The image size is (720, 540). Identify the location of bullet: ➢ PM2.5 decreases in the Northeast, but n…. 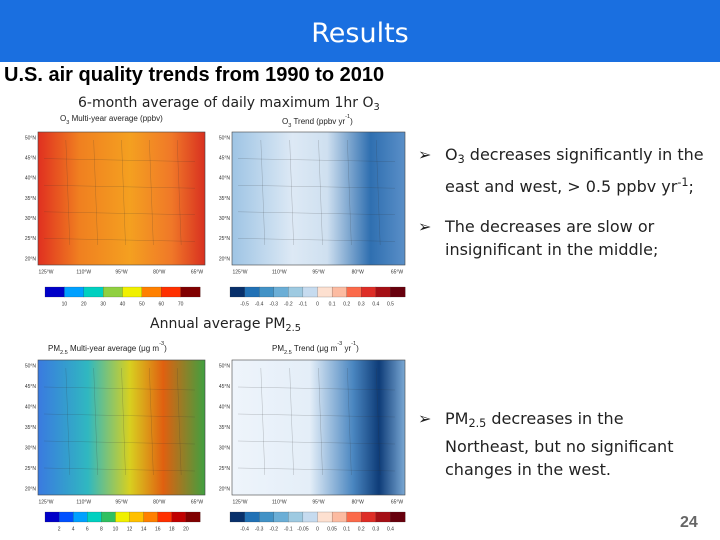
(563, 444).